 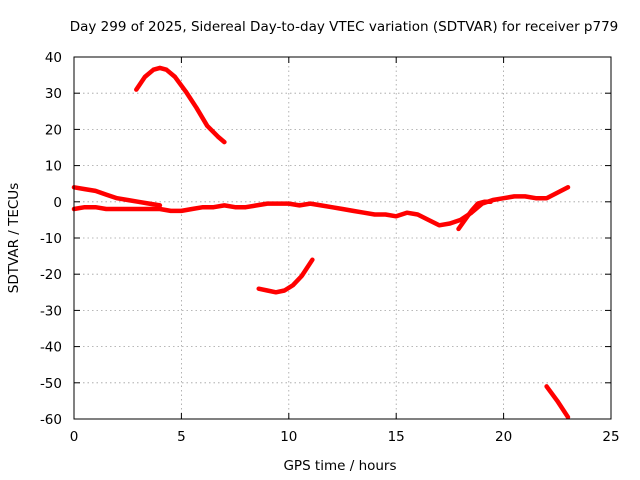 I want to click on x-tick-label: 20, so click(x=503, y=437).